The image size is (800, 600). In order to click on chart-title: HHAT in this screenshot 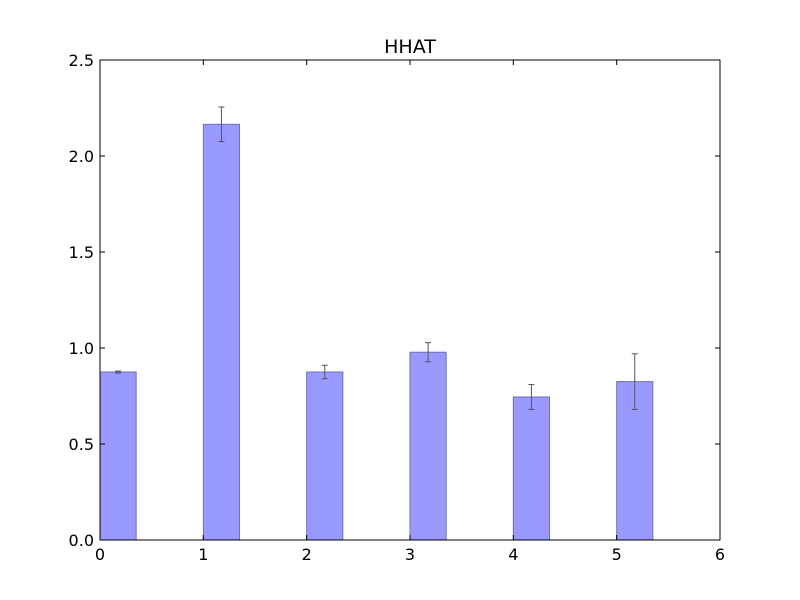, I will do `click(410, 47)`.